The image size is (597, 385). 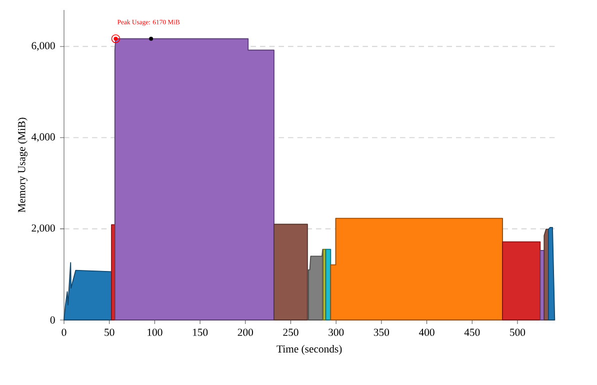 What do you see at coordinates (64, 332) in the screenshot?
I see `x-tick-label: 0` at bounding box center [64, 332].